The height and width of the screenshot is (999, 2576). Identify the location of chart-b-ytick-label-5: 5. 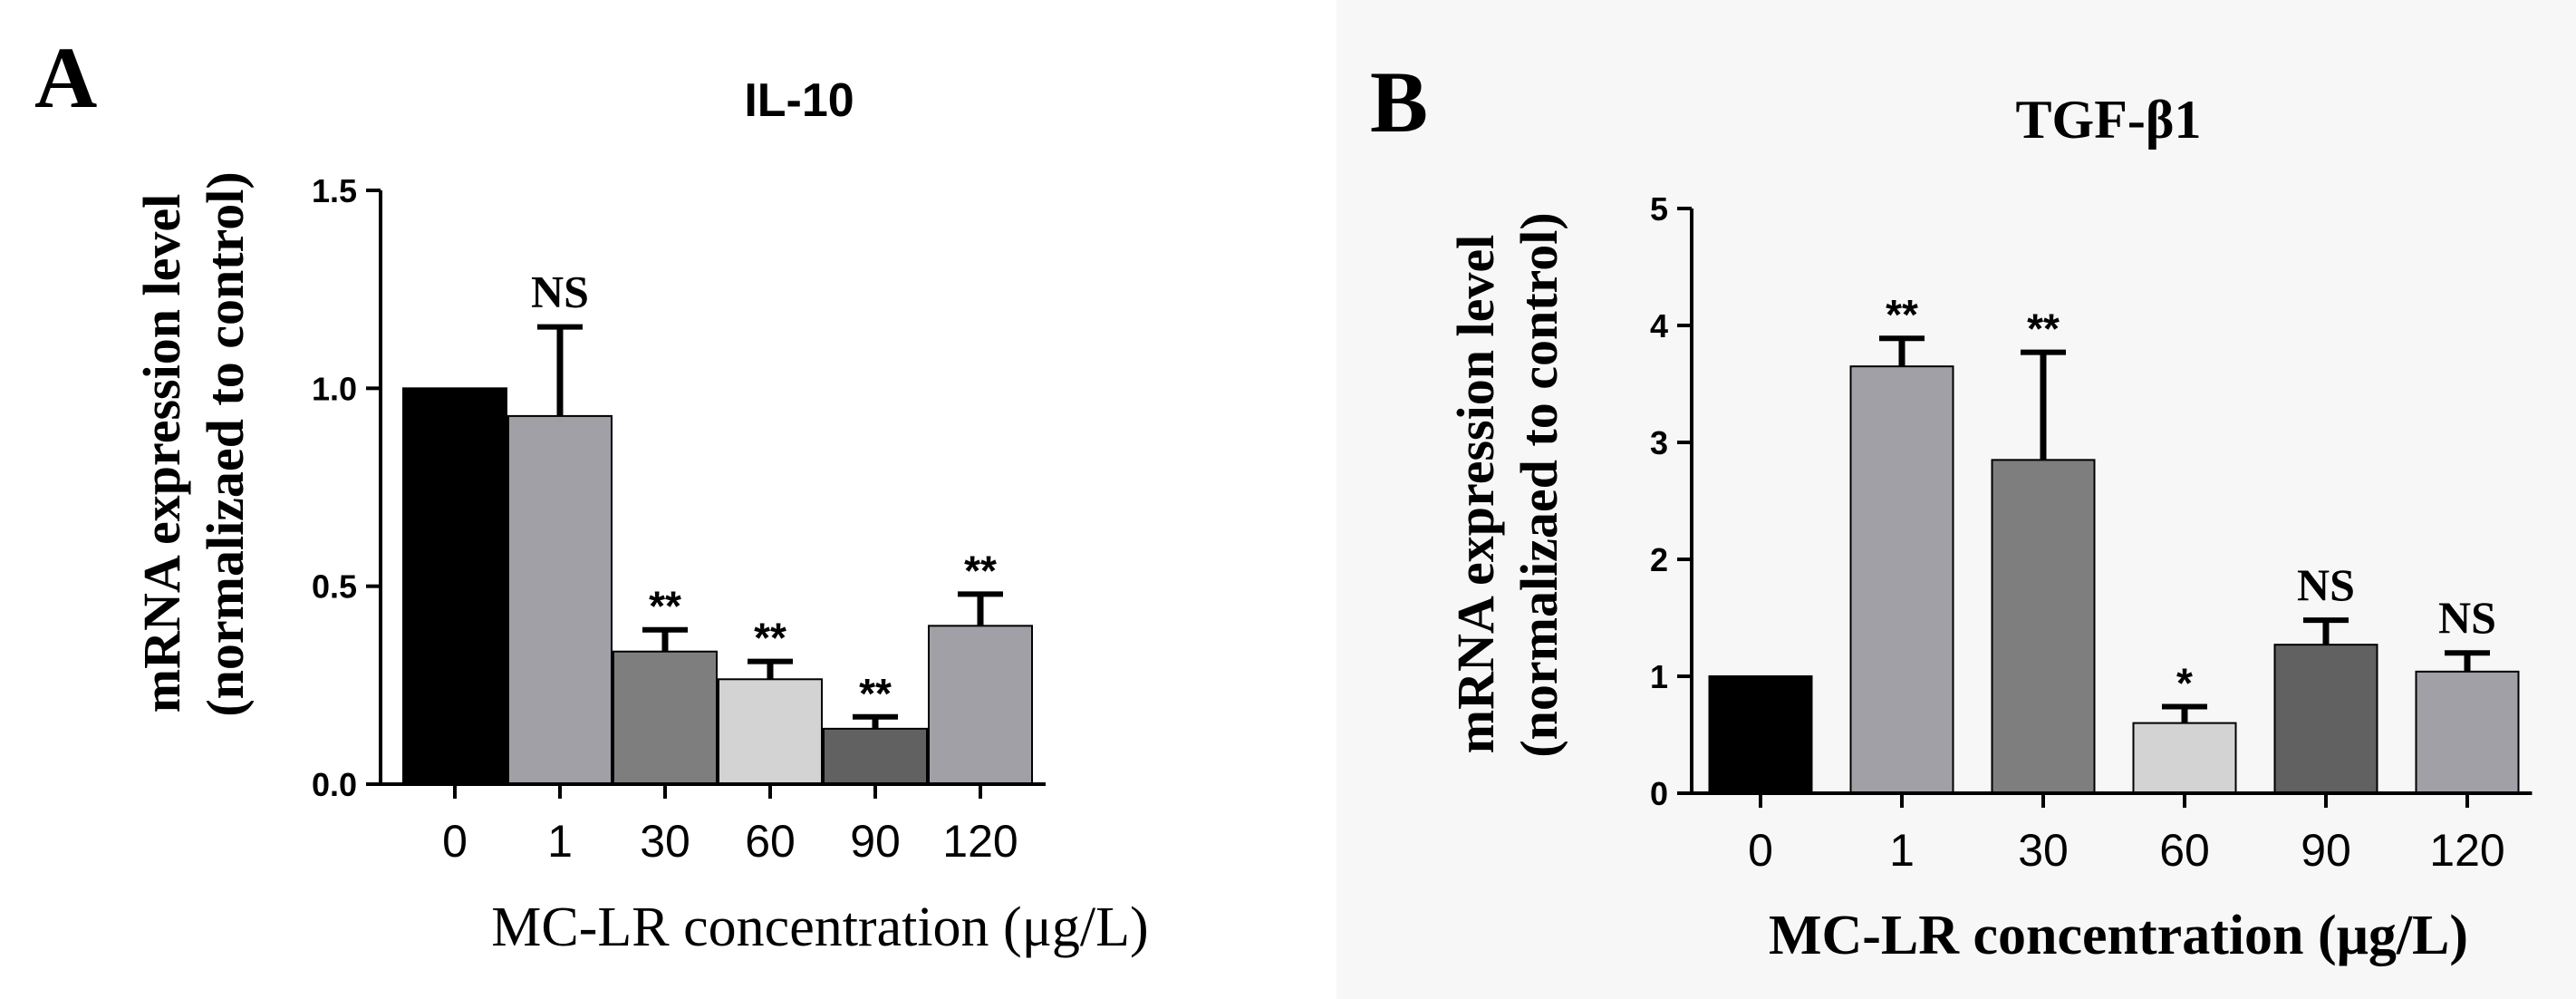
(1659, 209).